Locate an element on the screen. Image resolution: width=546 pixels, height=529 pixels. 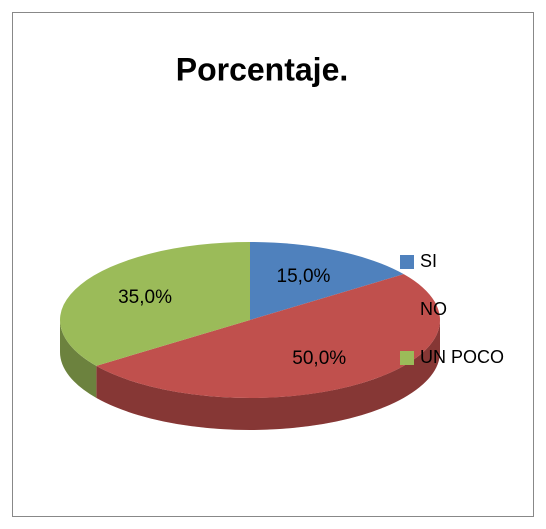
data-label: 50,0% is located at coordinates (319, 358).